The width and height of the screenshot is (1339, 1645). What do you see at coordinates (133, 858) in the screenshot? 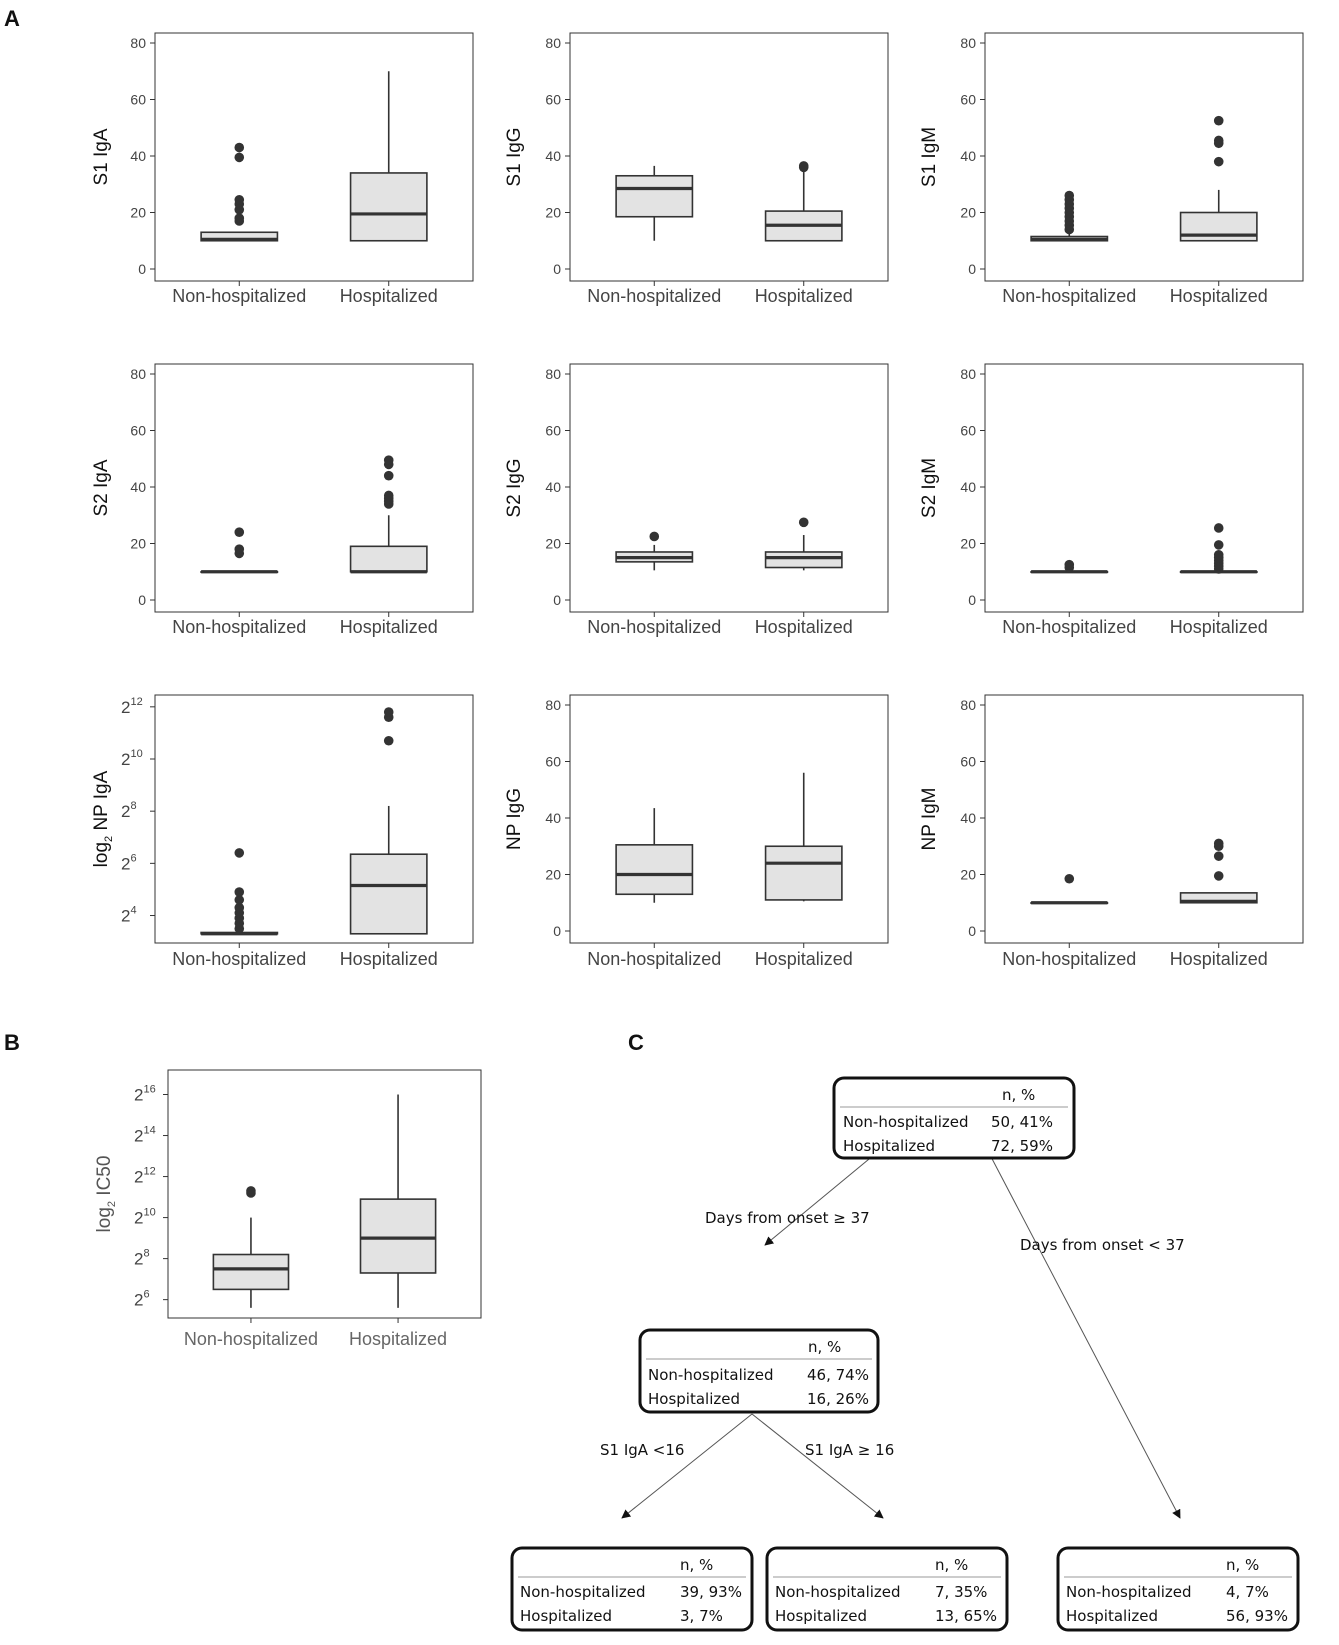
I see `y-tick-exponent: 6` at bounding box center [133, 858].